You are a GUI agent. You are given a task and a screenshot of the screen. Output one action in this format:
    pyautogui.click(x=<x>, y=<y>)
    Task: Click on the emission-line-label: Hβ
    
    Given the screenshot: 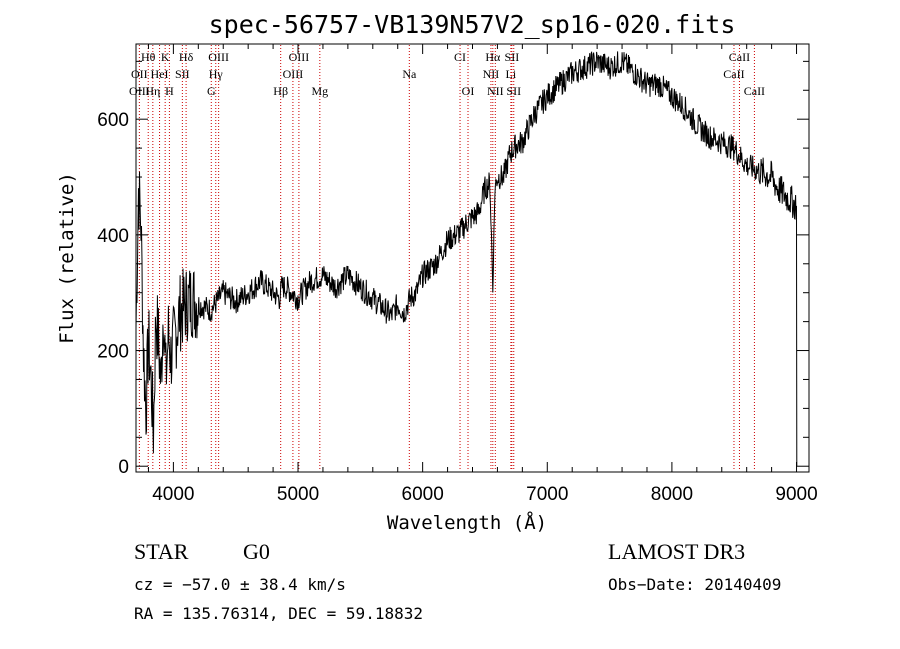 What is the action you would take?
    pyautogui.click(x=280, y=91)
    